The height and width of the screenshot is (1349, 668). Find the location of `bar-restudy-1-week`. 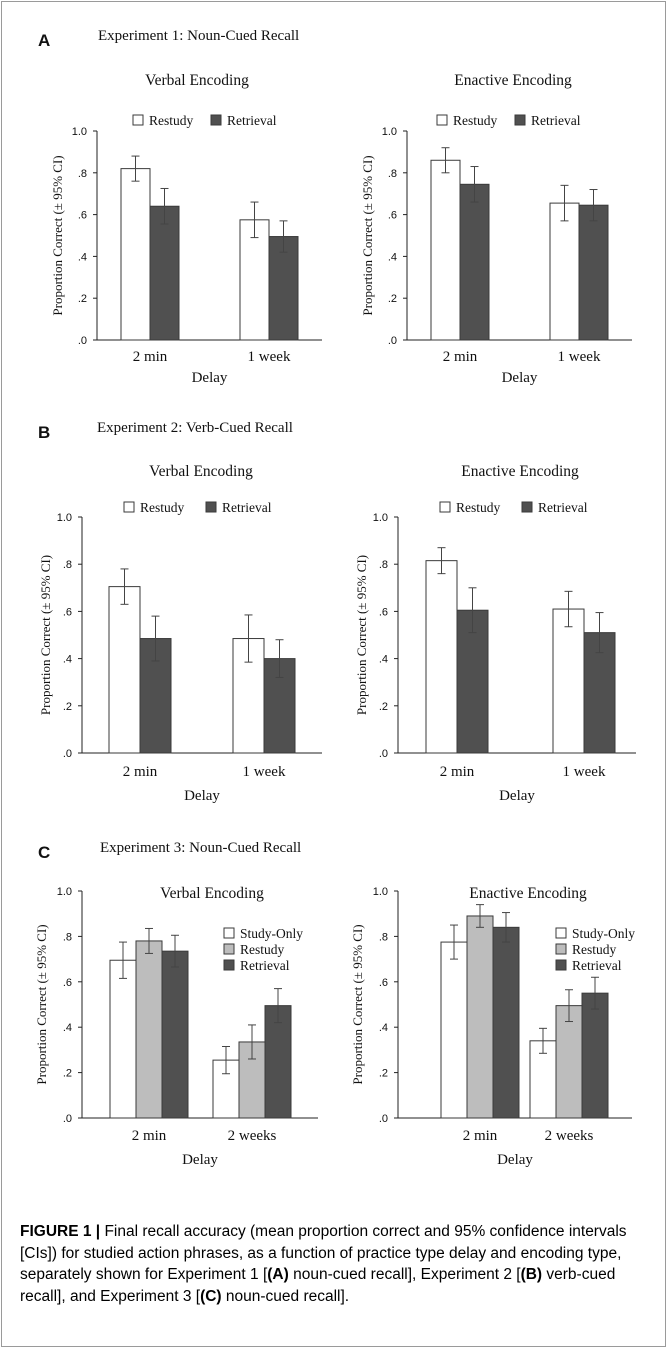

bar-restudy-1-week is located at coordinates (568, 681).